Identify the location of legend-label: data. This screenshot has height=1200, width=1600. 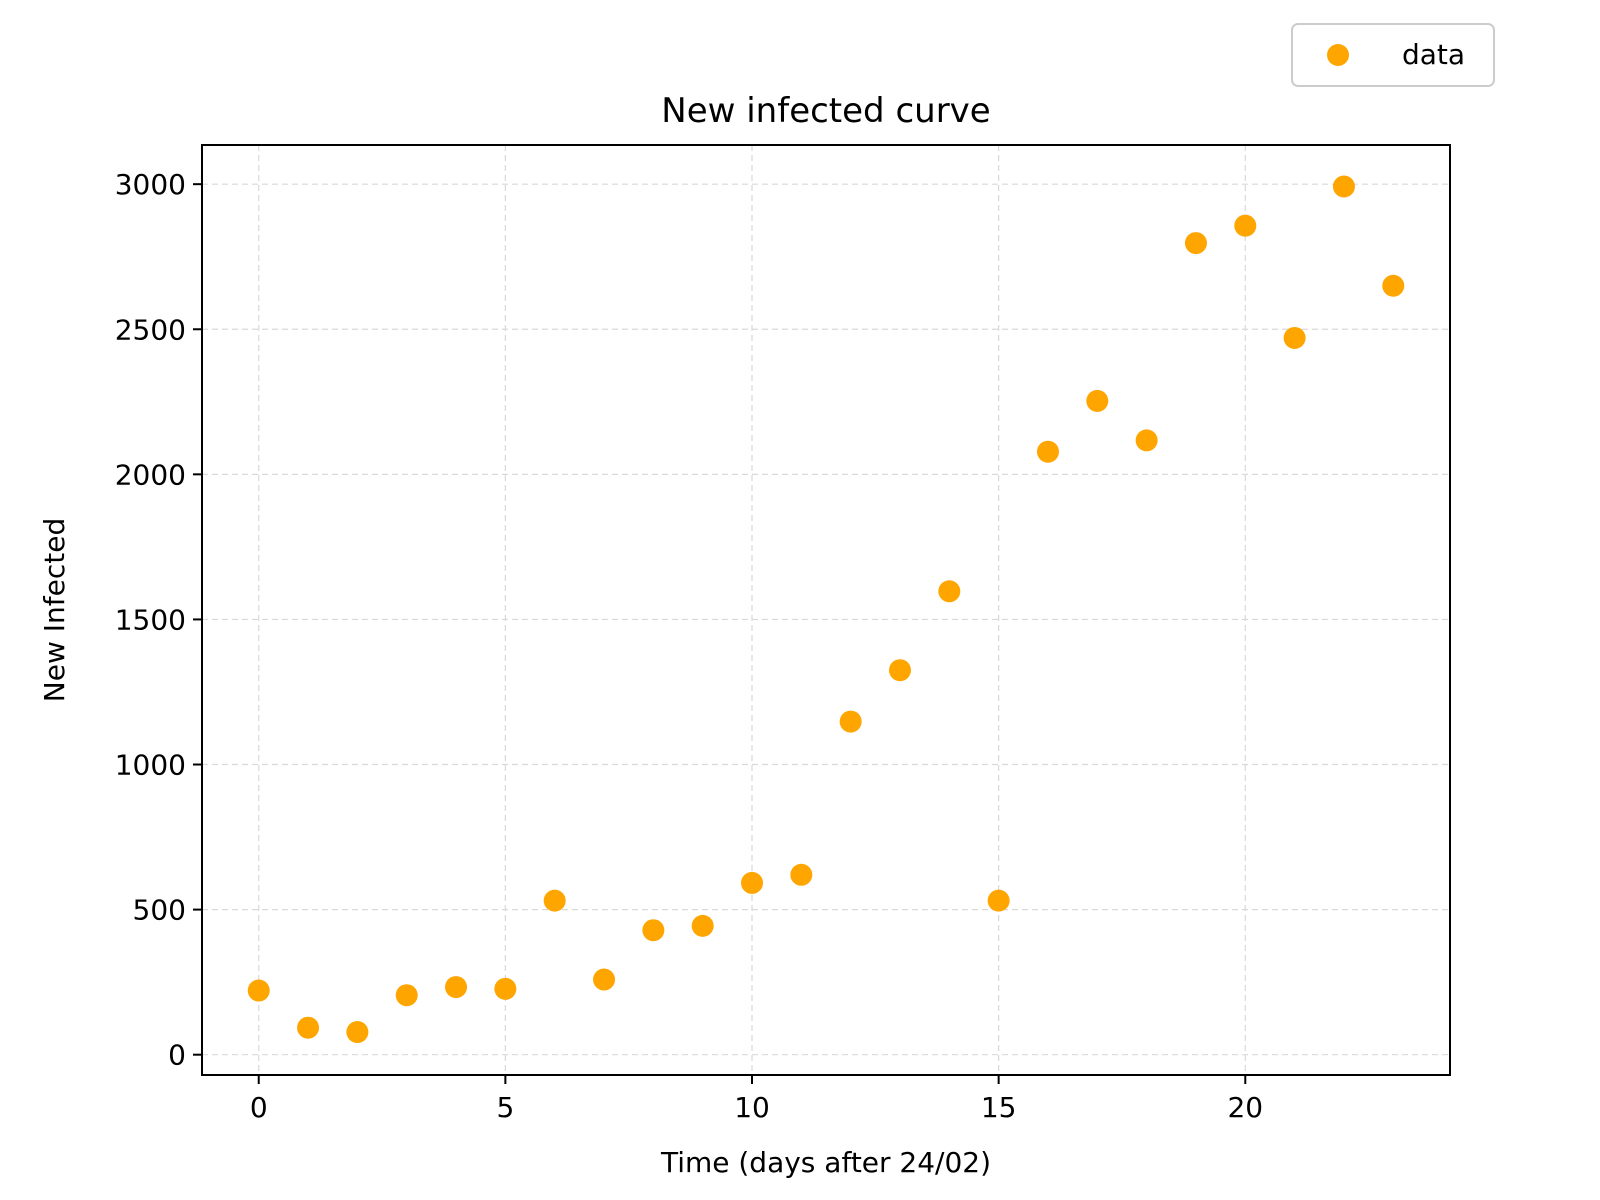
(1433, 54).